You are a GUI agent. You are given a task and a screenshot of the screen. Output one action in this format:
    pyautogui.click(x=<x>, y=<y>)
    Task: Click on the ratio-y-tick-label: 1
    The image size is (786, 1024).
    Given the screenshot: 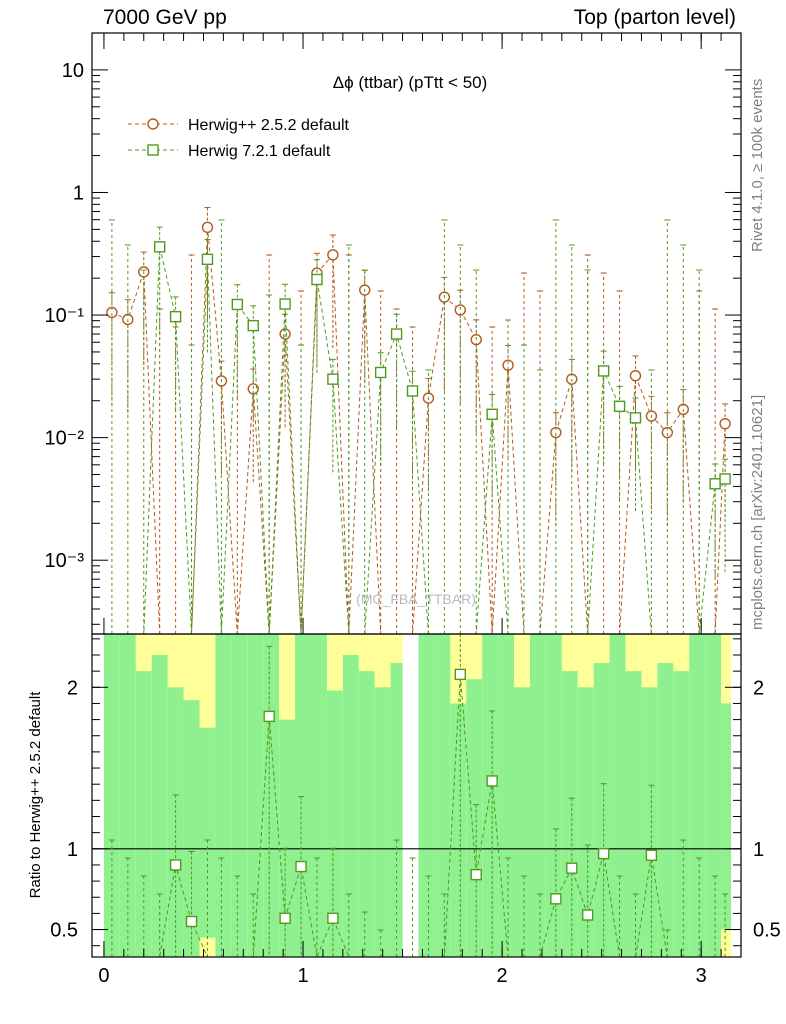 What is the action you would take?
    pyautogui.click(x=72, y=850)
    